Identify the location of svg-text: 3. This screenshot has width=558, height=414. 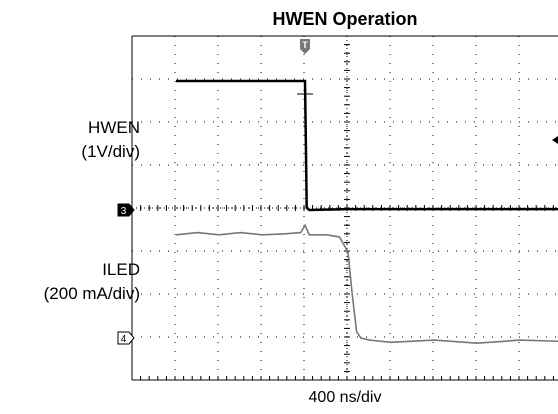
(124, 211).